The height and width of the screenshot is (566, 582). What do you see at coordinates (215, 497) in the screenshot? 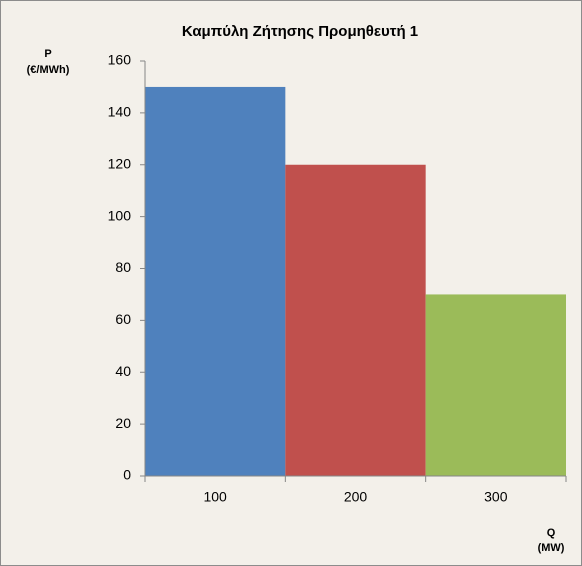
I see `x-tick-label: 100` at bounding box center [215, 497].